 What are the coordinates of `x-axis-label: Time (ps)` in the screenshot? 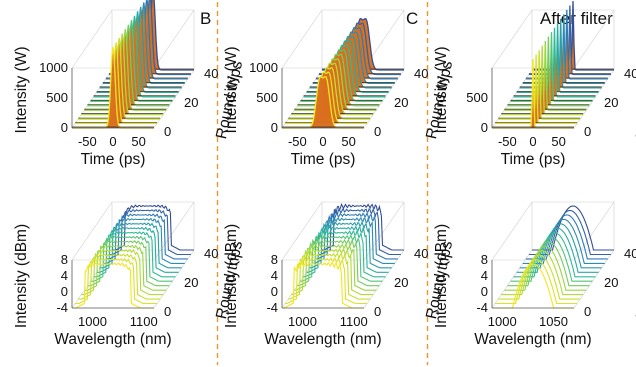 It's located at (323, 159).